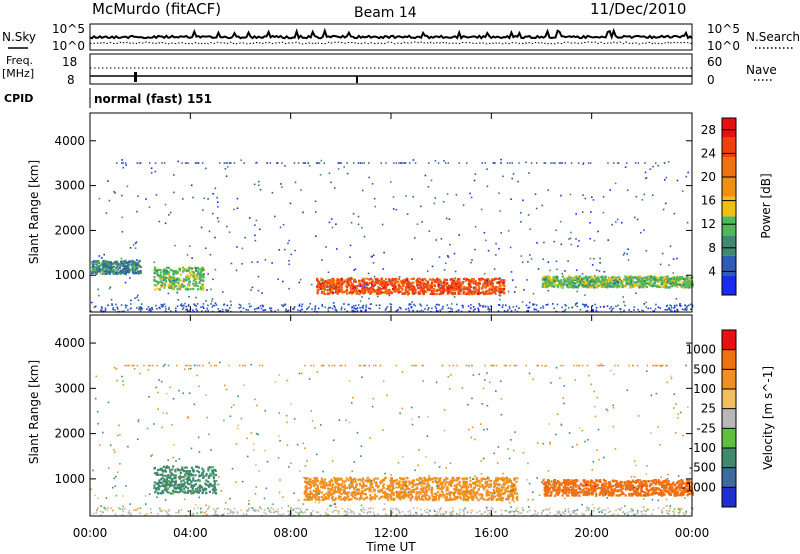 This screenshot has height=554, width=800. Describe the element at coordinates (153, 99) in the screenshot. I see `cpid-value: normal (fast) 151` at that location.